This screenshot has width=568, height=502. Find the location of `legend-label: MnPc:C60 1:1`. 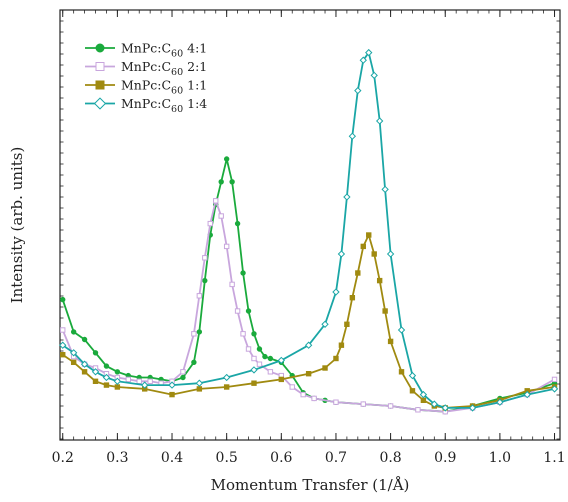

legend-label: MnPc:C60 1:1 is located at coordinates (164, 87).